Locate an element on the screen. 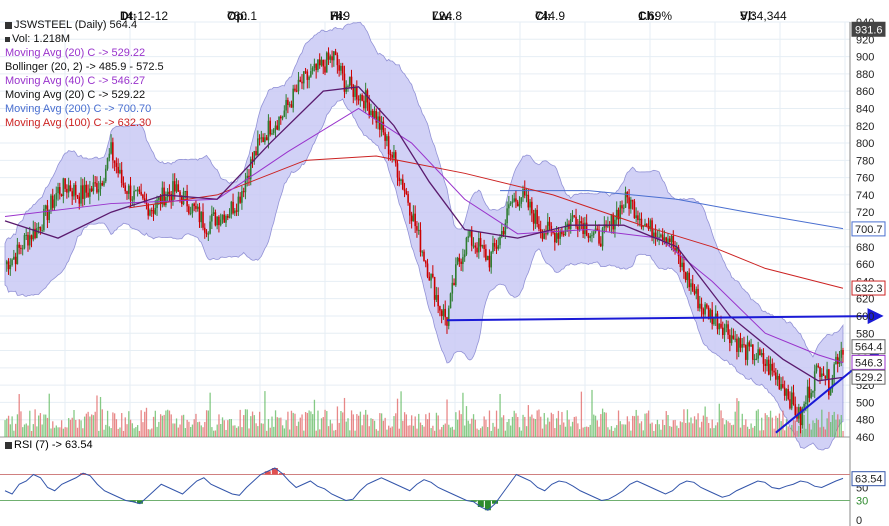 Image resolution: width=889 pixels, height=526 pixels. rsi-value-badge is located at coordinates (868, 479).